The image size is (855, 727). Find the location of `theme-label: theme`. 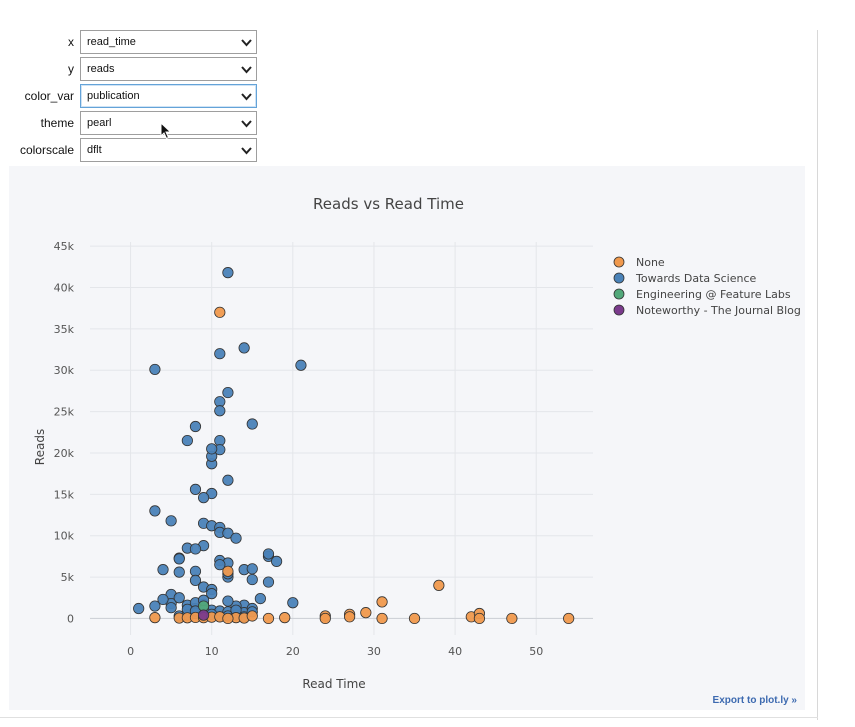

theme-label: theme is located at coordinates (57, 123).